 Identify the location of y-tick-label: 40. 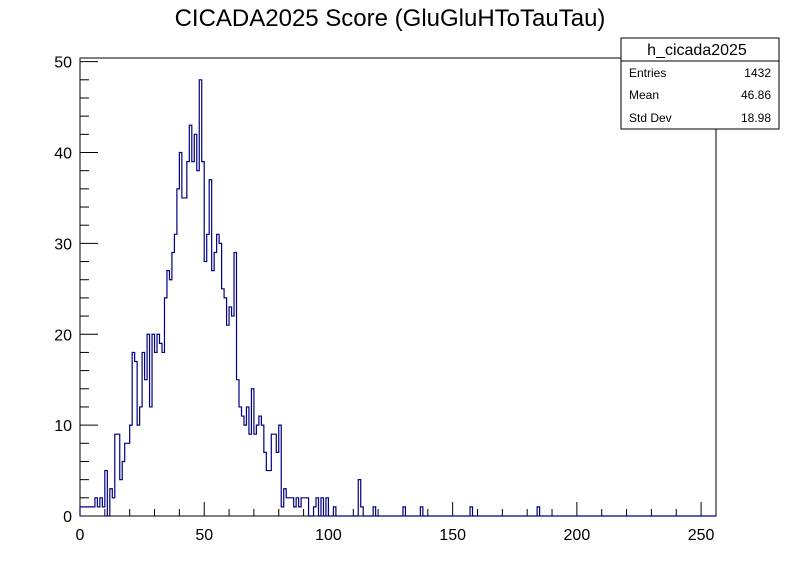
(63, 154).